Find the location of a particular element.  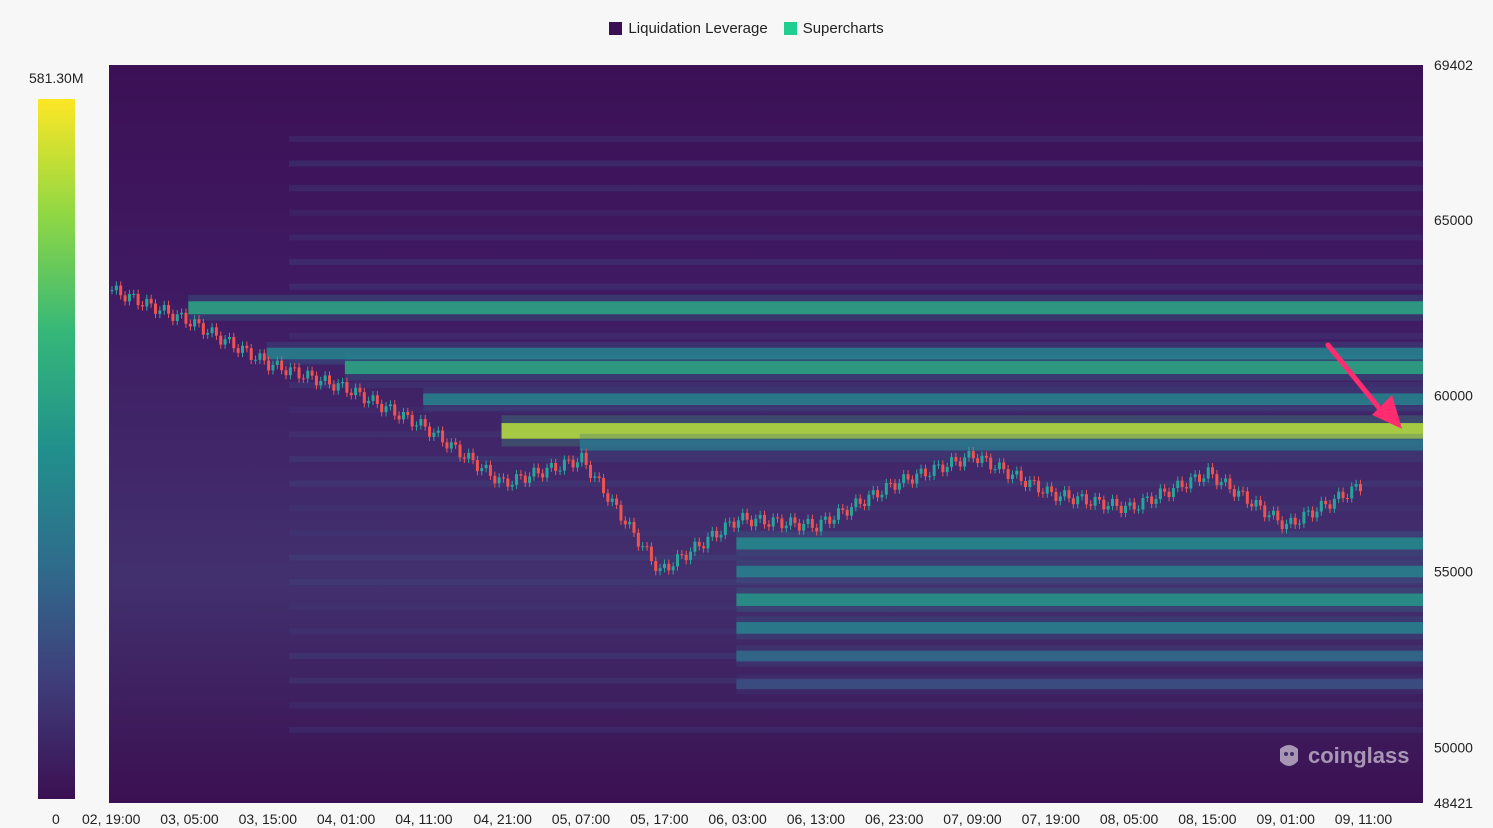

x-tick-label: 07, 09:00 is located at coordinates (972, 819).